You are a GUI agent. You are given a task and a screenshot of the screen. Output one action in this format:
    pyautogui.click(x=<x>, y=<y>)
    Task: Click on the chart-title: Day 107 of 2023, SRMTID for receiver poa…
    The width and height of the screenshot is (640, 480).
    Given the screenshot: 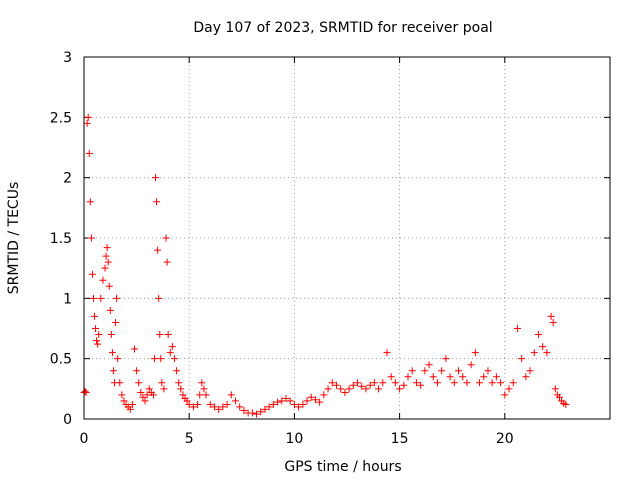 What is the action you would take?
    pyautogui.click(x=342, y=28)
    